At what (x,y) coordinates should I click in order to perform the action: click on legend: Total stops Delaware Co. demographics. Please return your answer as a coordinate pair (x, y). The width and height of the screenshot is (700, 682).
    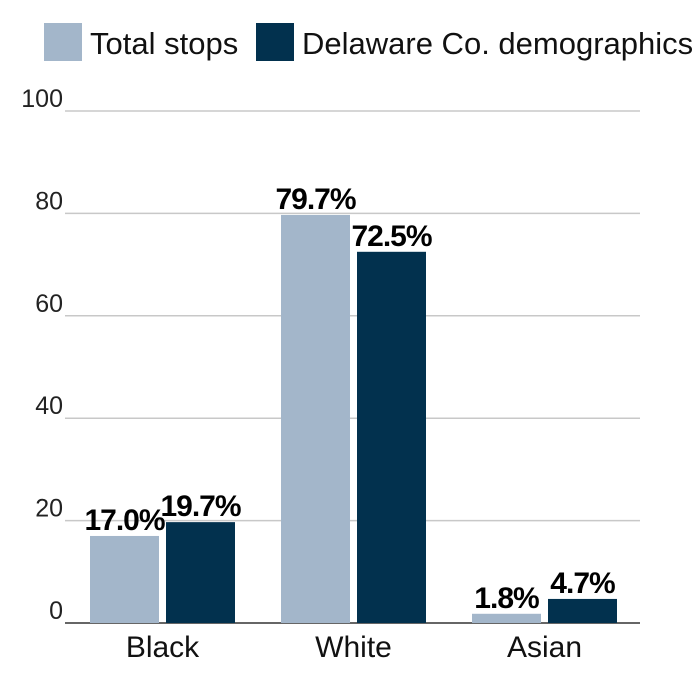
    Looking at the image, I should click on (368, 42).